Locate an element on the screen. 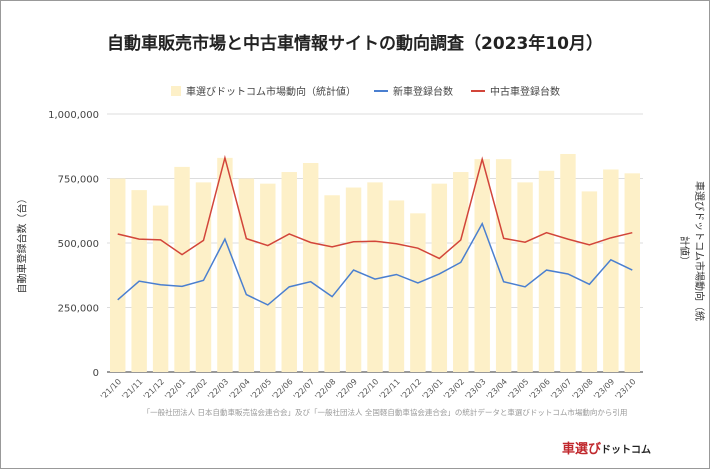  x-tick-label: '22/01 is located at coordinates (175, 389).